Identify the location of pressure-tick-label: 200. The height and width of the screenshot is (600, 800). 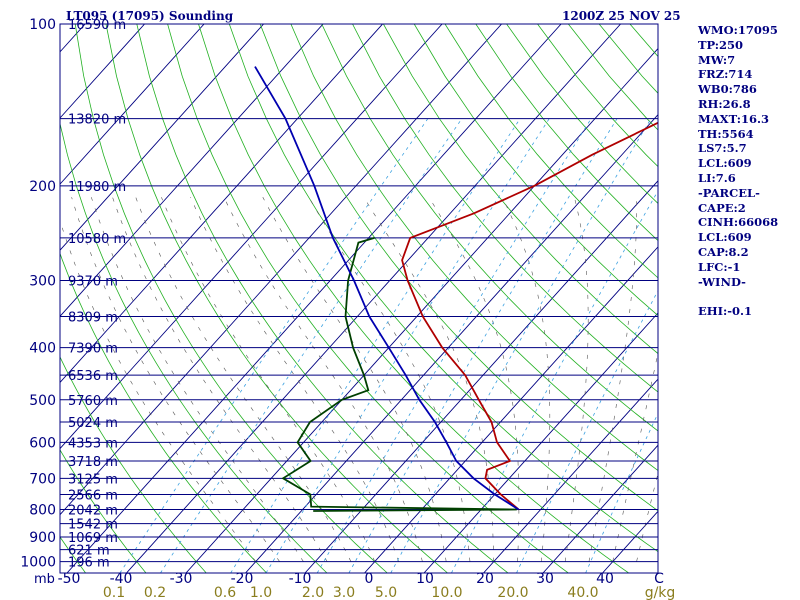
(42, 187).